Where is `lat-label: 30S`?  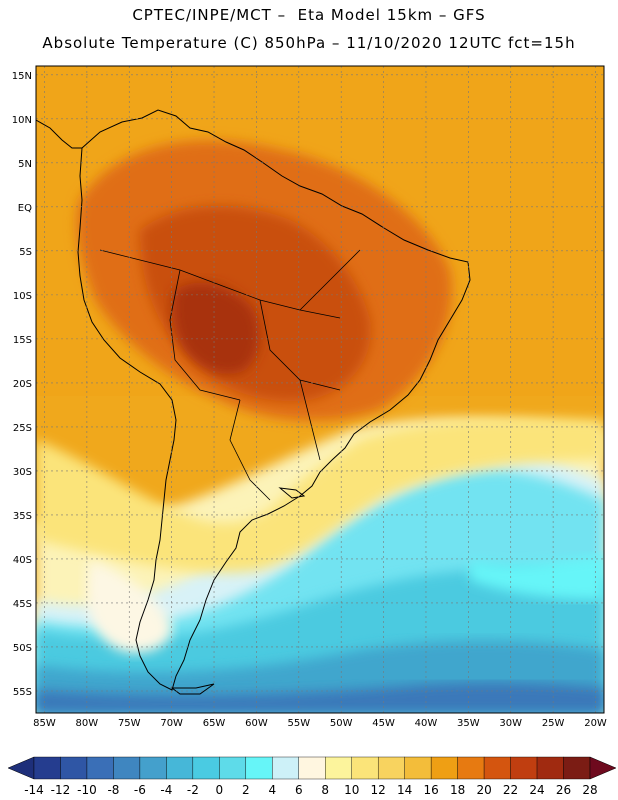 lat-label: 30S is located at coordinates (22, 472).